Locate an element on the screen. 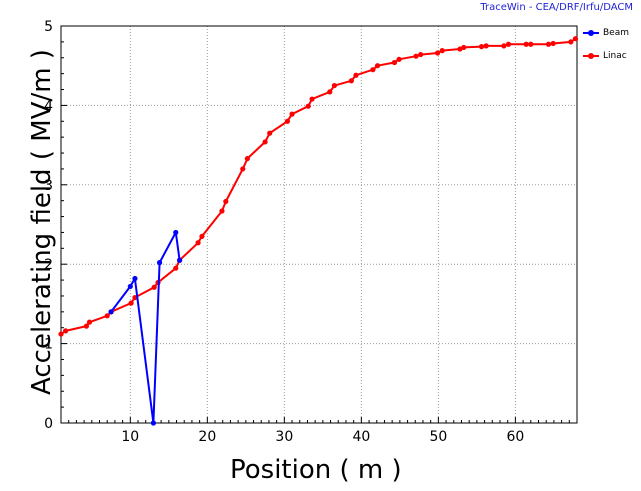  y-tick-label: 2 is located at coordinates (48, 265).